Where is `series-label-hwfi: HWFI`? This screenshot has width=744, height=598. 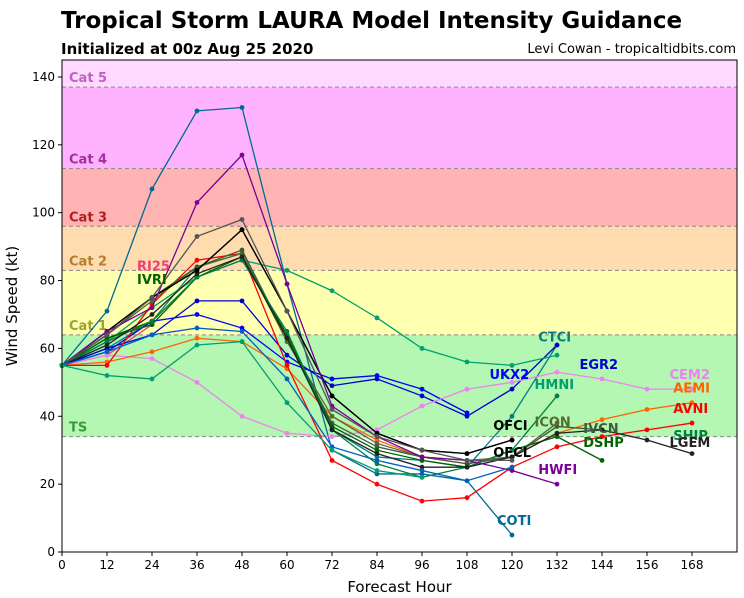
series-label-hwfi: HWFI is located at coordinates (557, 470).